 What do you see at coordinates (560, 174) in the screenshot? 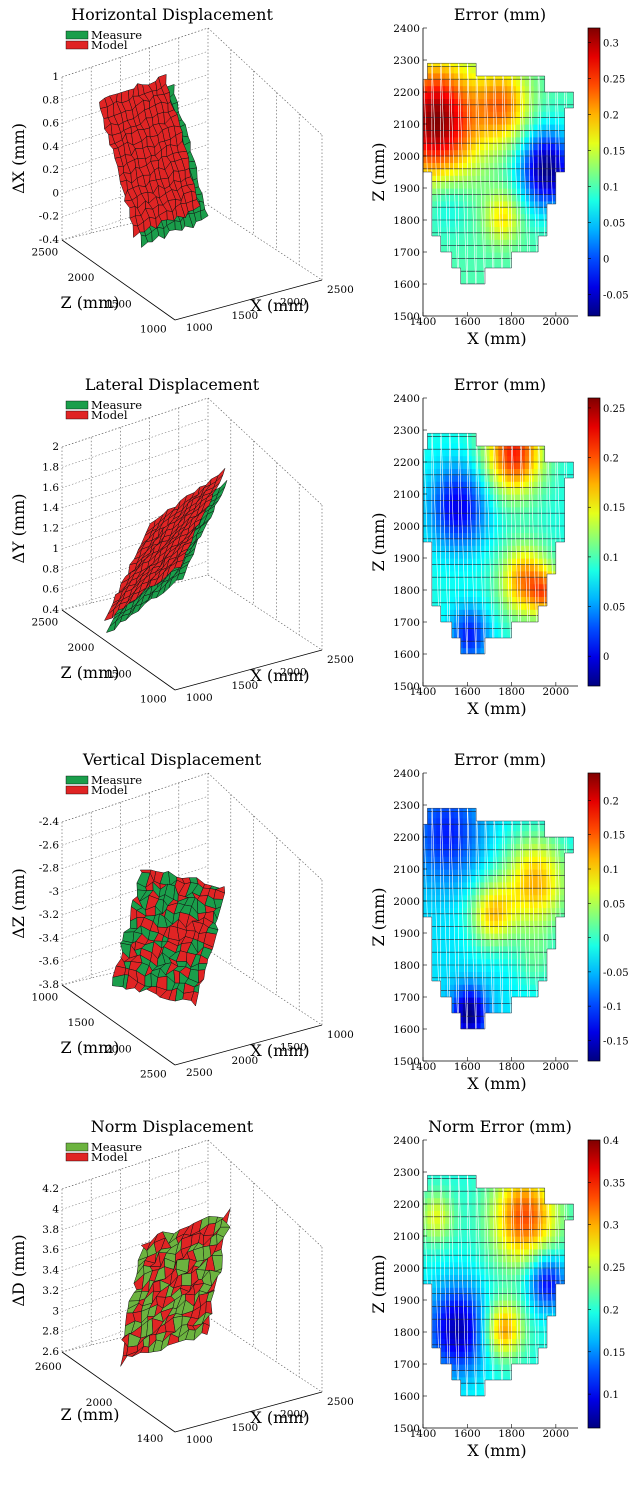
I see `mesh-diag` at bounding box center [560, 174].